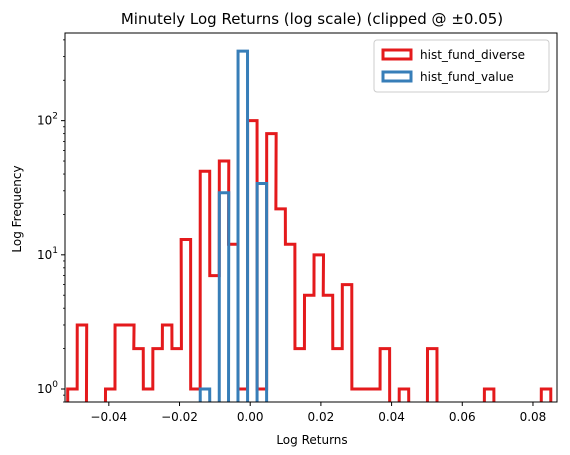  What do you see at coordinates (17, 208) in the screenshot?
I see `y-axis-label: Log Frequency` at bounding box center [17, 208].